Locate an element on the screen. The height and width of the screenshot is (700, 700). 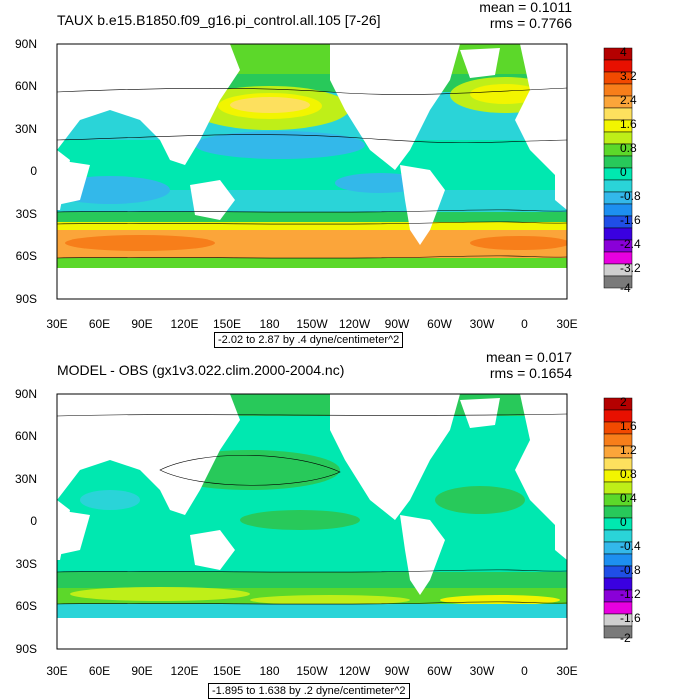
bottom-colorbar is located at coordinates (618, 518).